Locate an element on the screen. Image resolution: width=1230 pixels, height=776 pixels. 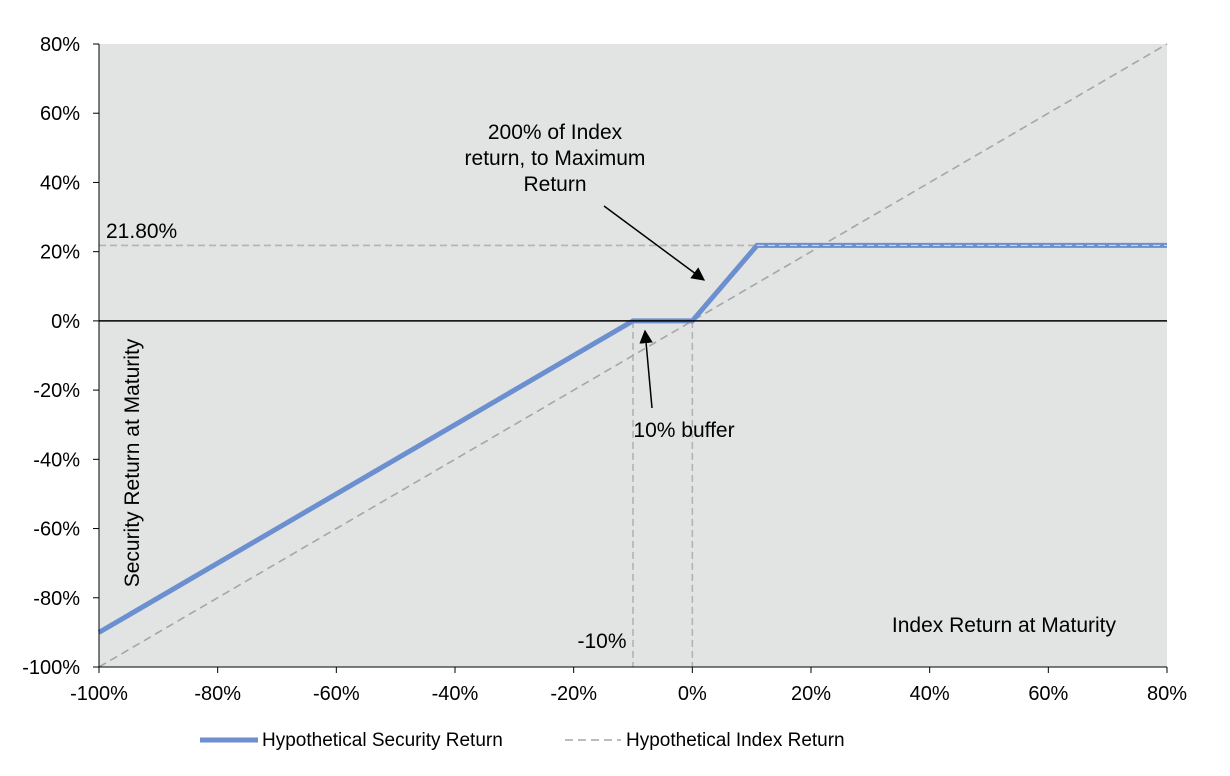
y-tick-label: 20% is located at coordinates (60, 253).